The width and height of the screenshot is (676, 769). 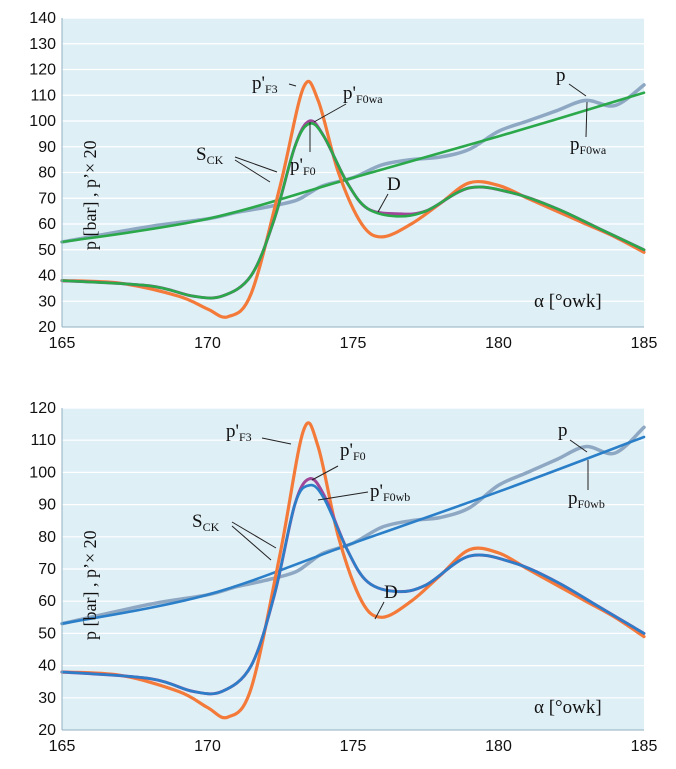 What do you see at coordinates (561, 75) in the screenshot?
I see `annot-p-top: p` at bounding box center [561, 75].